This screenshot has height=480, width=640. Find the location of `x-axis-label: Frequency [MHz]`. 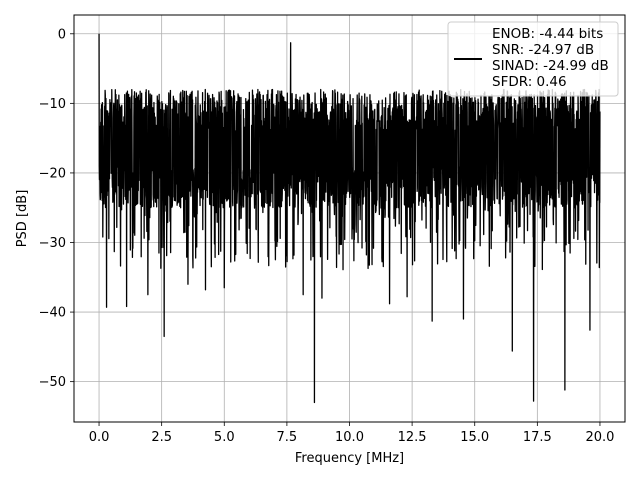

x-axis-label: Frequency [MHz] is located at coordinates (349, 458).